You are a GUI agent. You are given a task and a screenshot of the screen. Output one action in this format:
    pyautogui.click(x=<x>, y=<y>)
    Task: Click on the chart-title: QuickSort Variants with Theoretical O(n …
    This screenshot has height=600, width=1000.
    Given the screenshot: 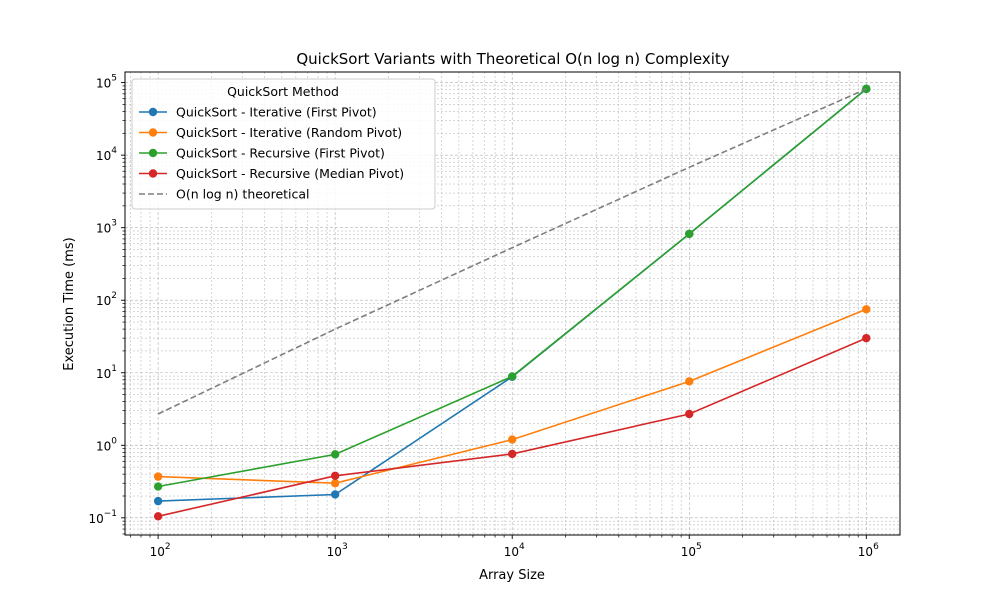 What is the action you would take?
    pyautogui.click(x=512, y=59)
    